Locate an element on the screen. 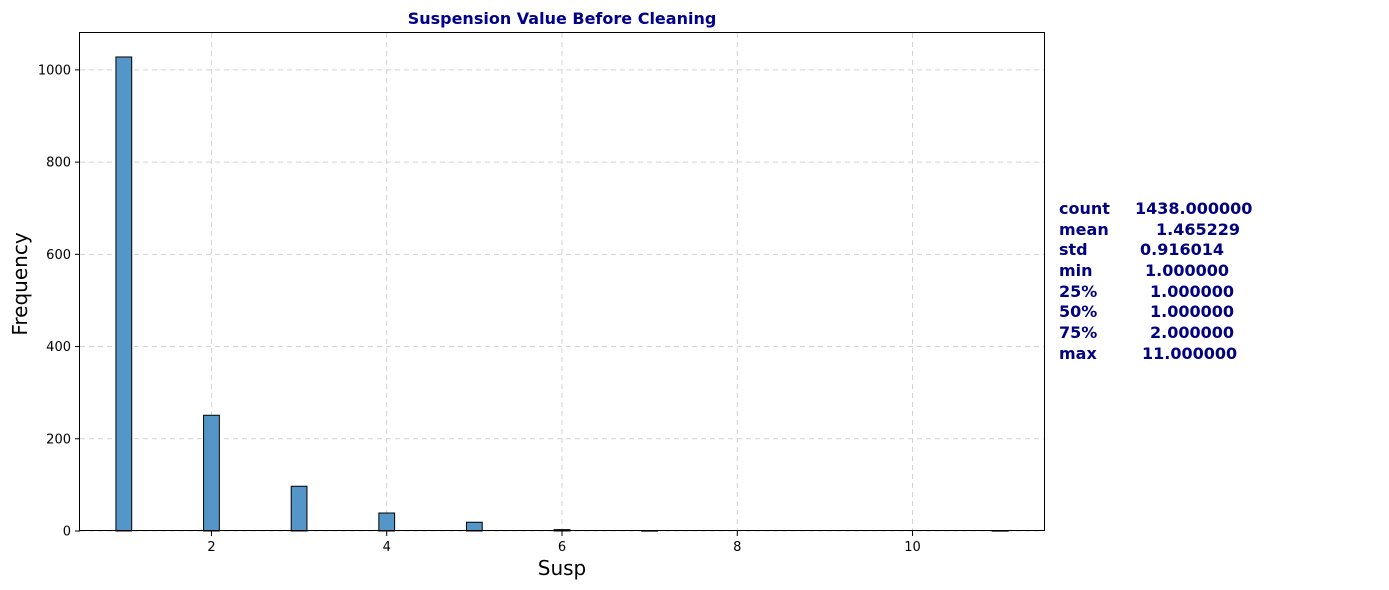 Image resolution: width=1389 pixels, height=590 pixels. stat-name: std is located at coordinates (1073, 250).